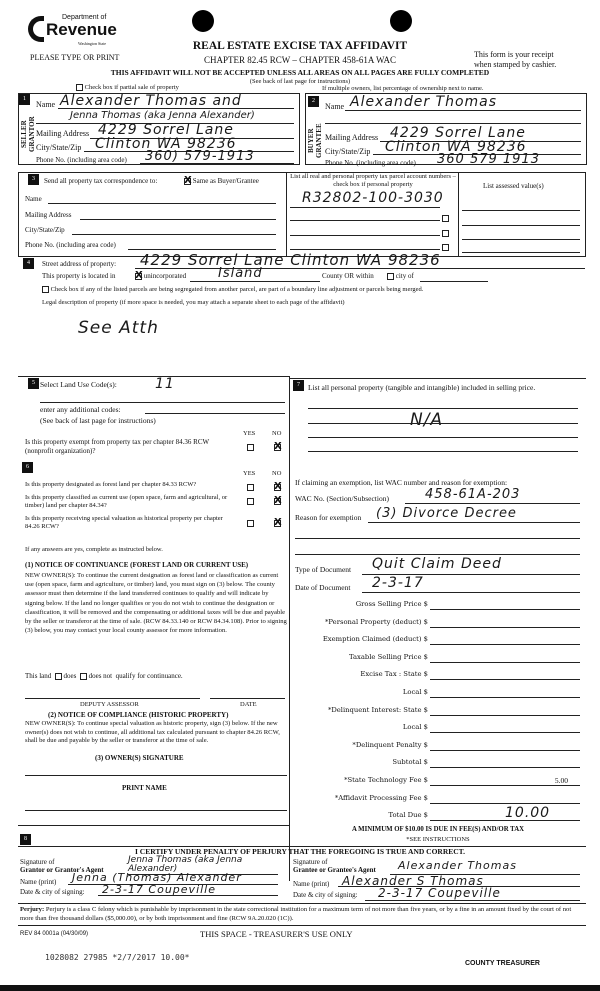  What do you see at coordinates (75, 57) in the screenshot?
I see `please-type: PLEASE TYPE OR PRINT` at bounding box center [75, 57].